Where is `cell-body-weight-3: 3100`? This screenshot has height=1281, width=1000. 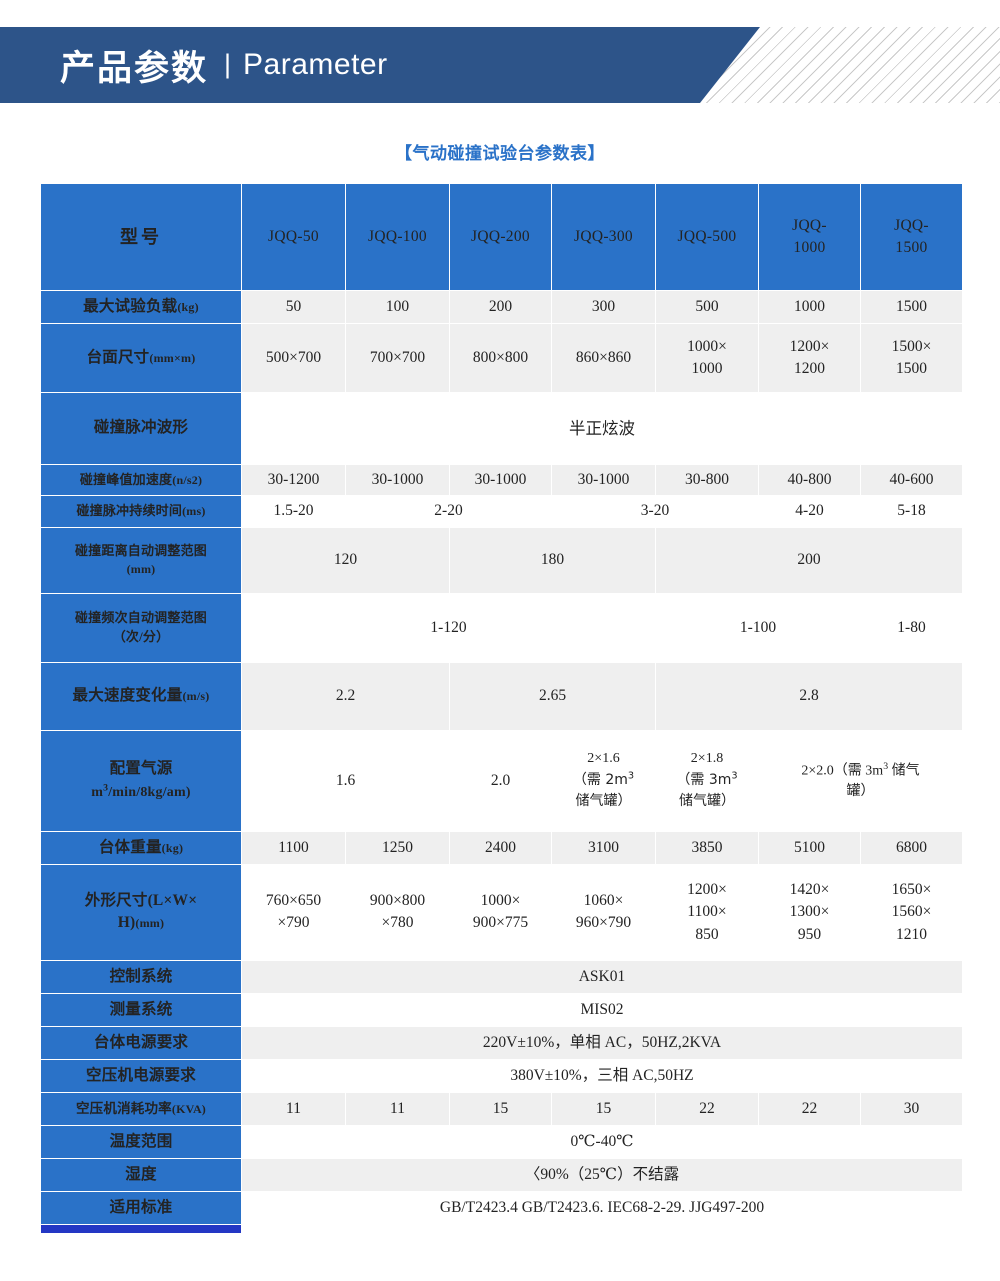 cell-body-weight-3: 3100 is located at coordinates (603, 847).